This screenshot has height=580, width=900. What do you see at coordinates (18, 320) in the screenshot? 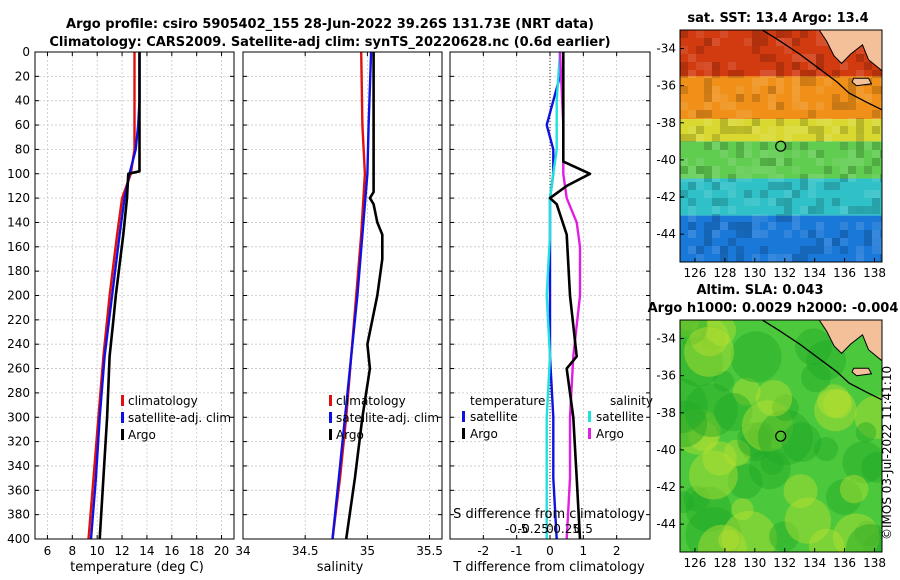
I see `y-tick-label: 220` at bounding box center [18, 320].